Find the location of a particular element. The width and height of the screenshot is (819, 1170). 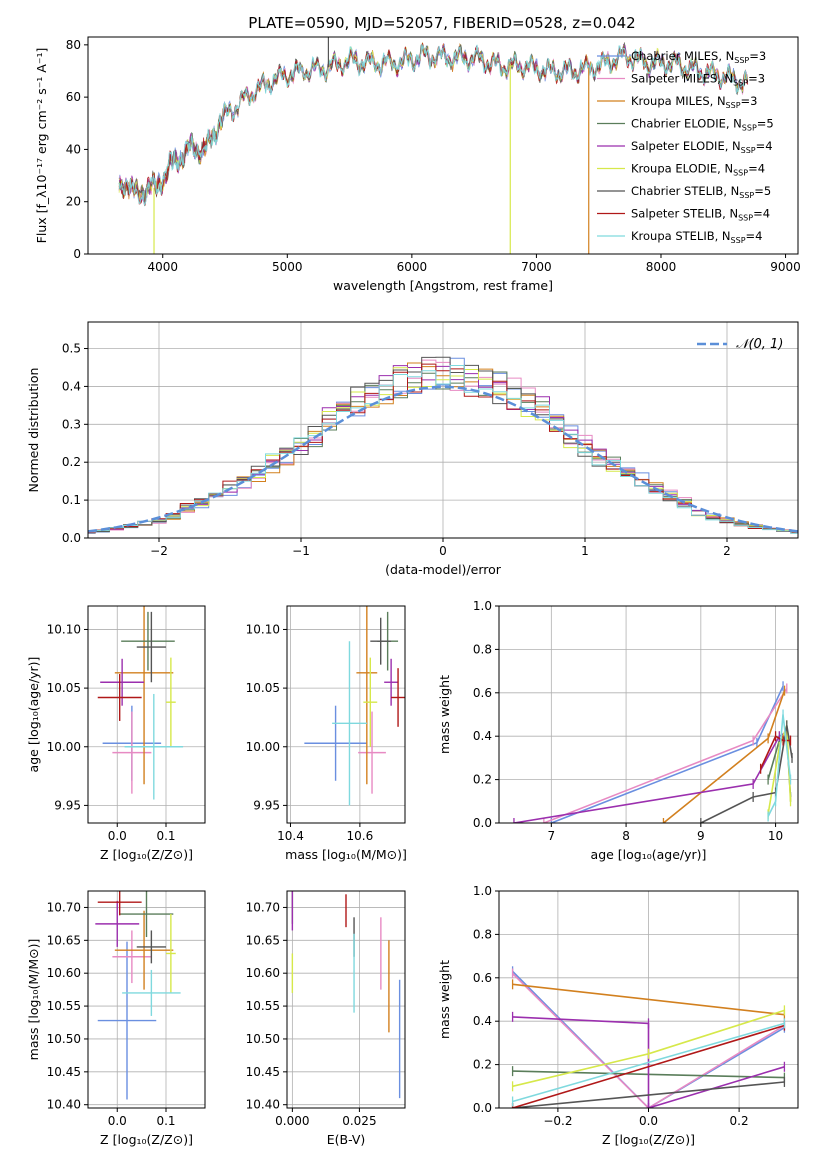

legend-label: Salpeter STELIB, NSSP=4 is located at coordinates (700, 215).